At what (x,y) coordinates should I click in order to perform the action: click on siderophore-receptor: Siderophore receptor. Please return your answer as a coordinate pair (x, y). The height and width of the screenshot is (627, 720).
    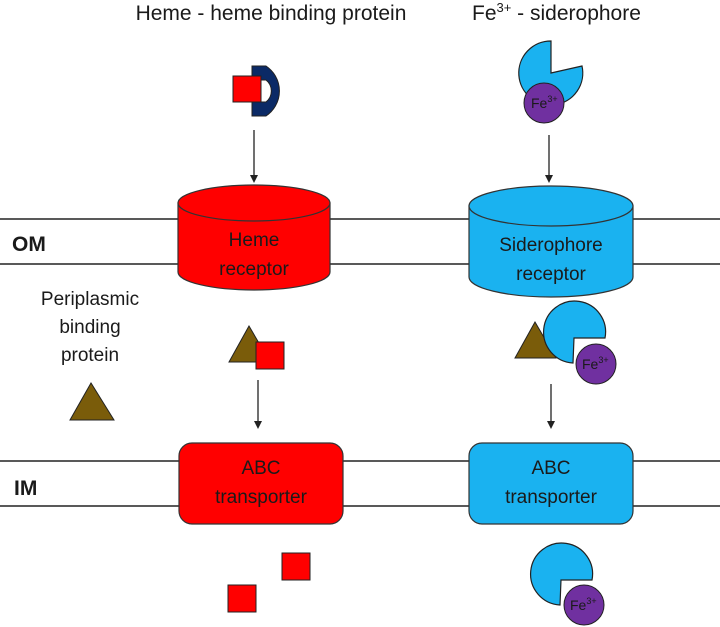
    Looking at the image, I should click on (551, 241).